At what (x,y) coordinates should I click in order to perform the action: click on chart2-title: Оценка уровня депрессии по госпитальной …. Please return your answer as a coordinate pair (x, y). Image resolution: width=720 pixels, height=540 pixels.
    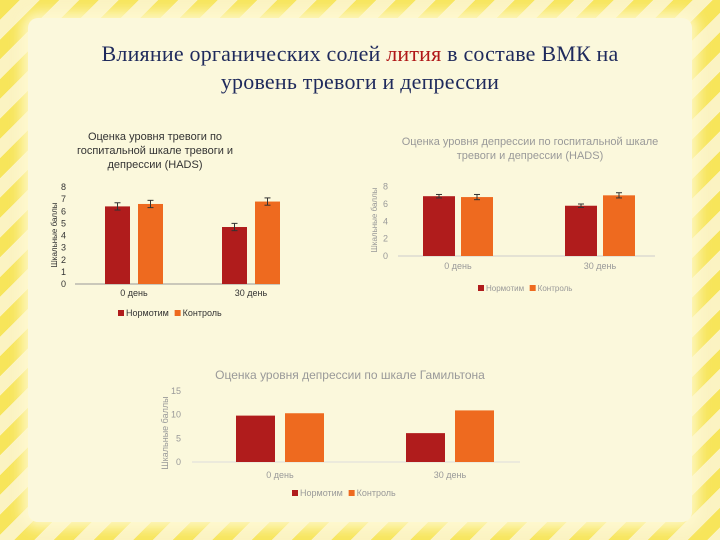
    Looking at the image, I should click on (530, 149).